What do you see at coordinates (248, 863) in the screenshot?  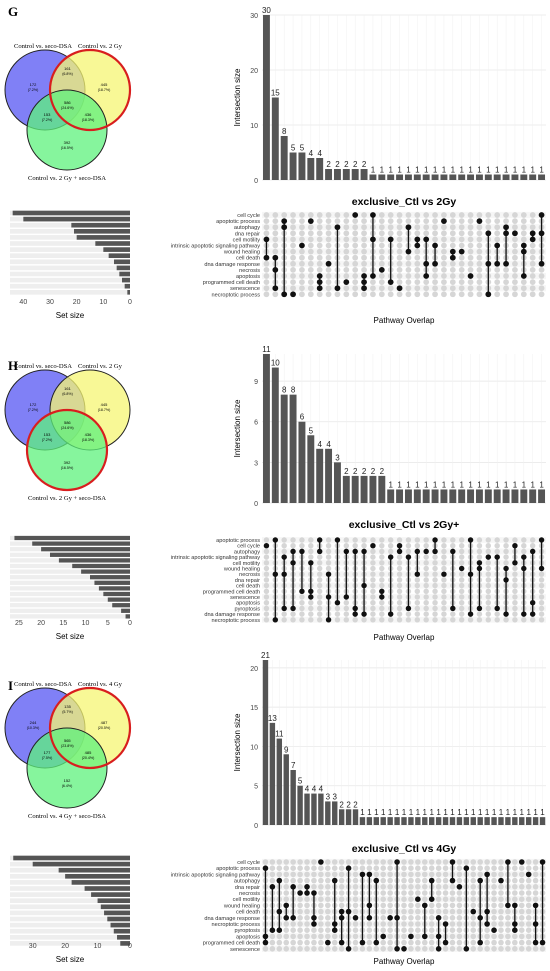 I see `set-name-label: cell cycle` at bounding box center [248, 863].